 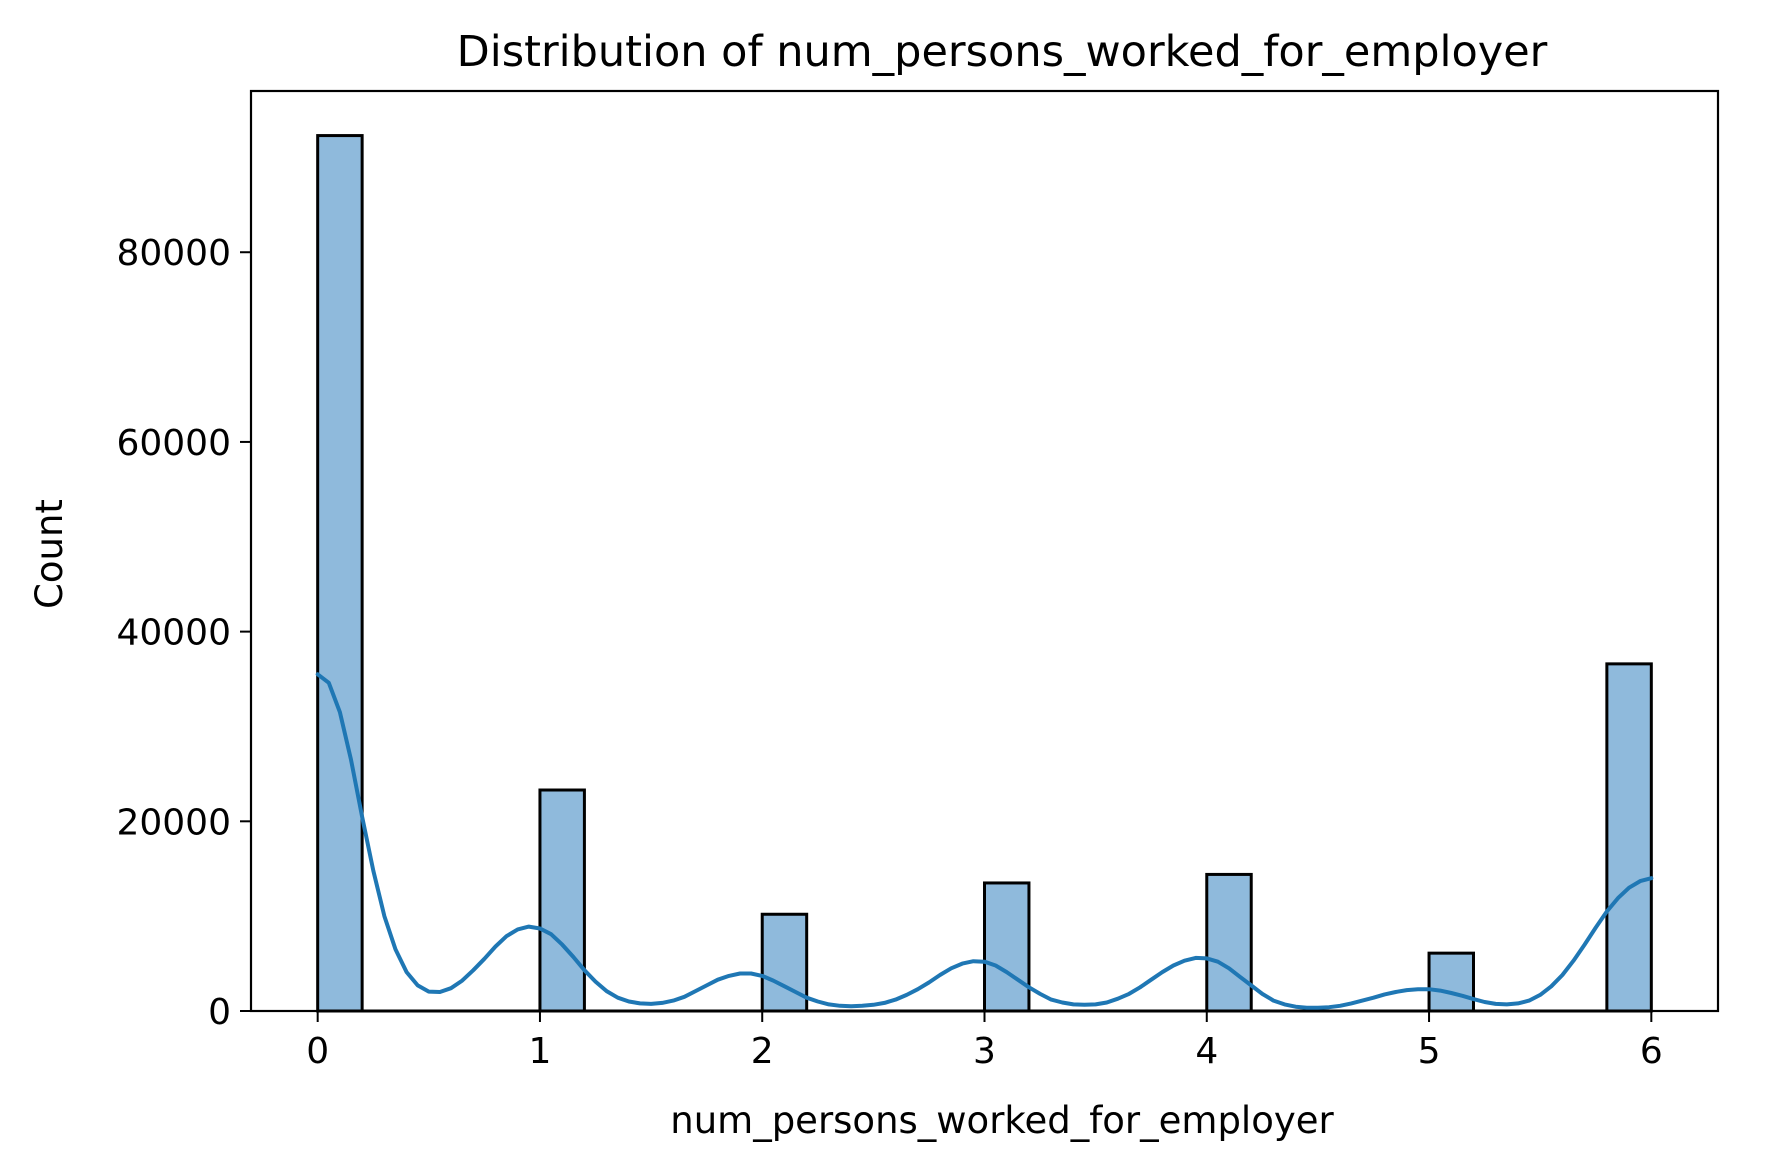 I want to click on y-tick-label-1: 20000, so click(x=173, y=822).